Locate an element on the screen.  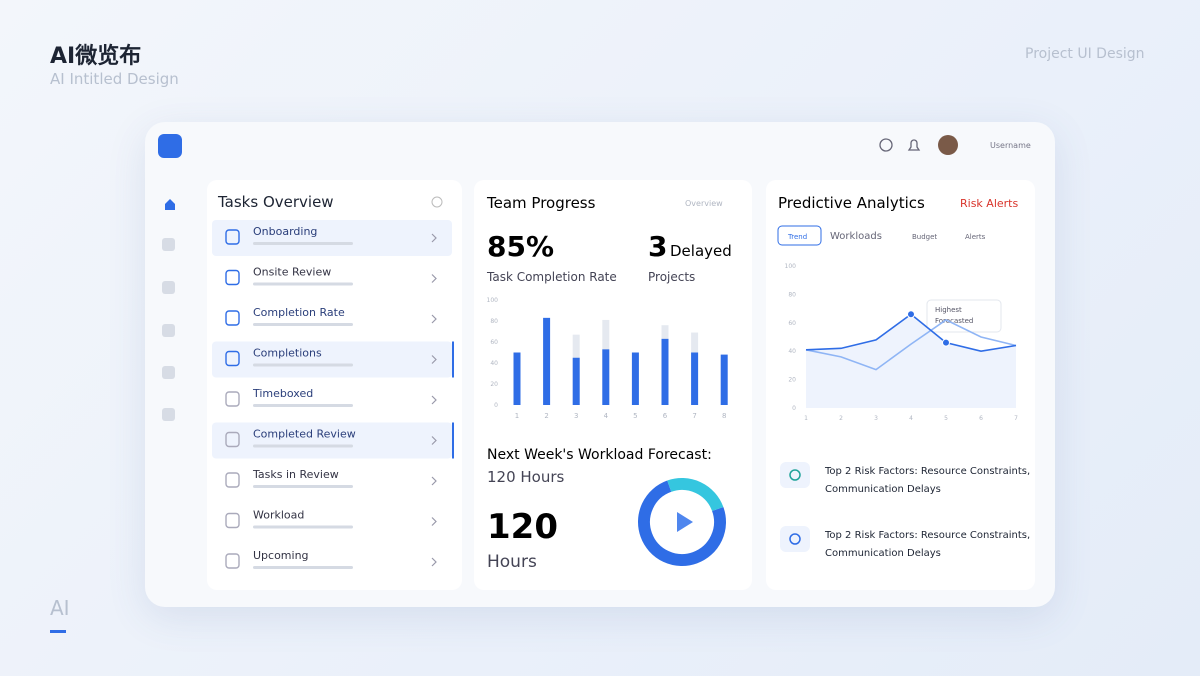
filter: Overview is located at coordinates (704, 203).